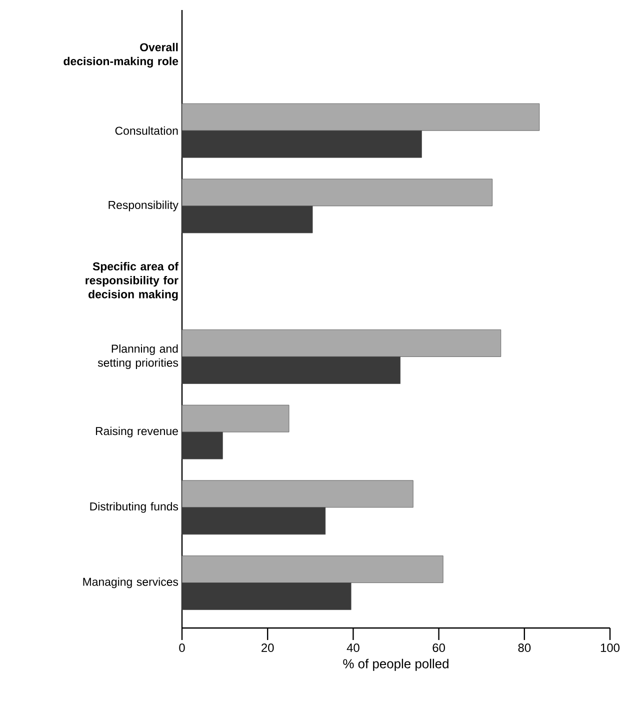 This screenshot has width=635, height=715. Describe the element at coordinates (137, 432) in the screenshot. I see `y-tick-label: Raising revenue` at that location.